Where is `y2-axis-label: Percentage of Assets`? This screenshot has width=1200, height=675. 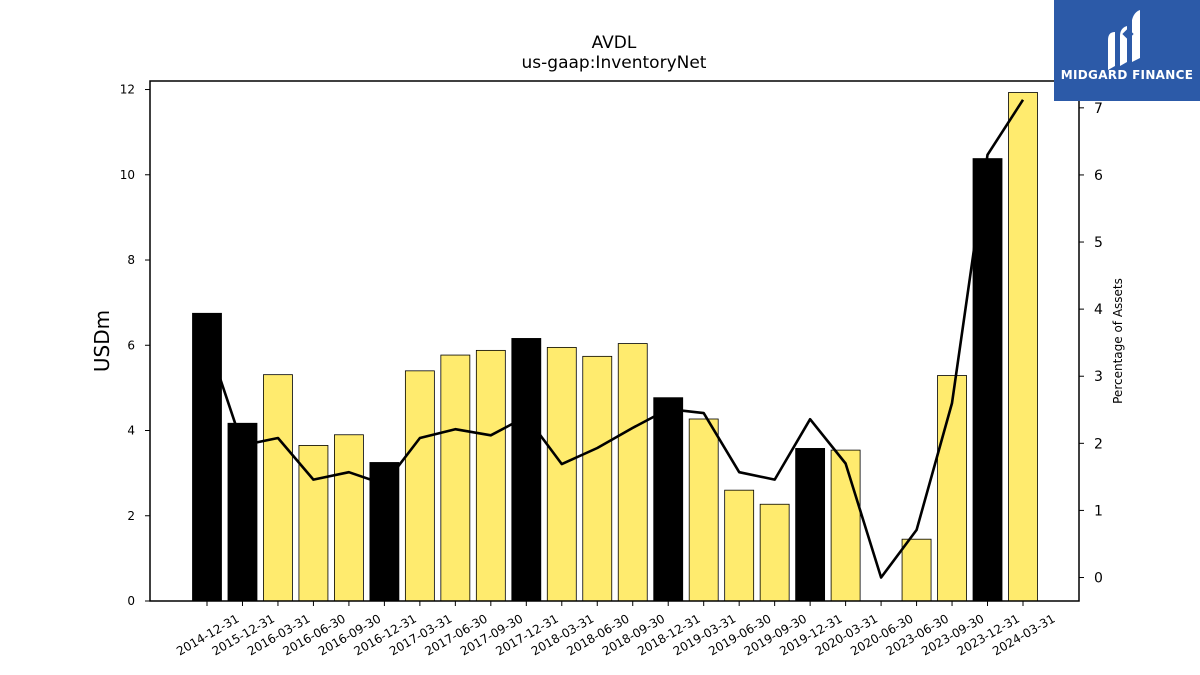 y2-axis-label: Percentage of Assets is located at coordinates (1118, 341).